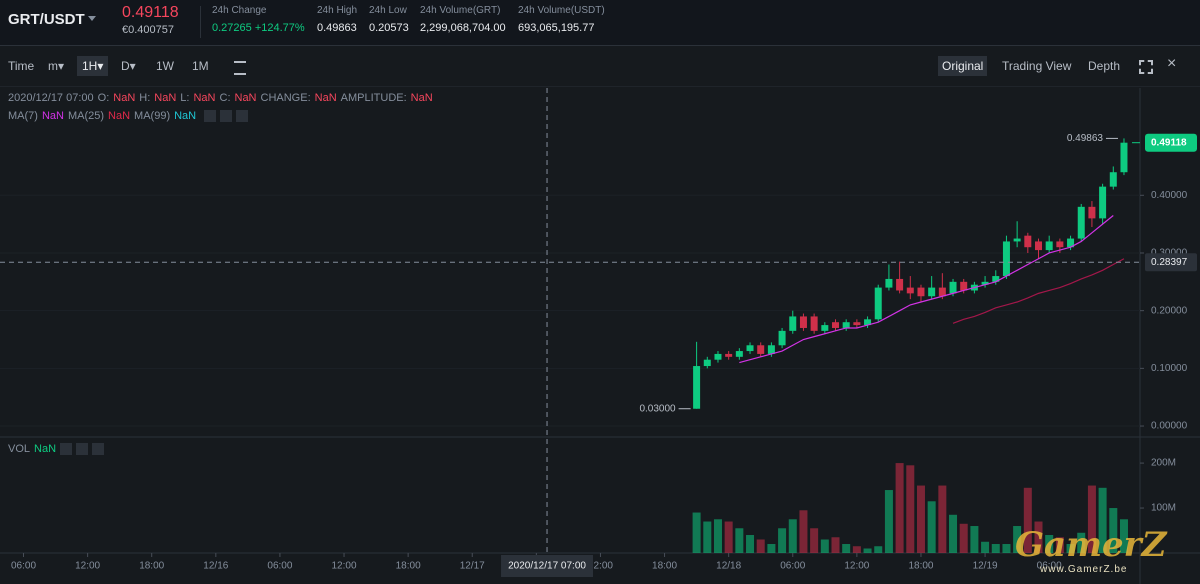  Describe the element at coordinates (373, 98) in the screenshot. I see `legend-label: AMPLITUDE:` at that location.